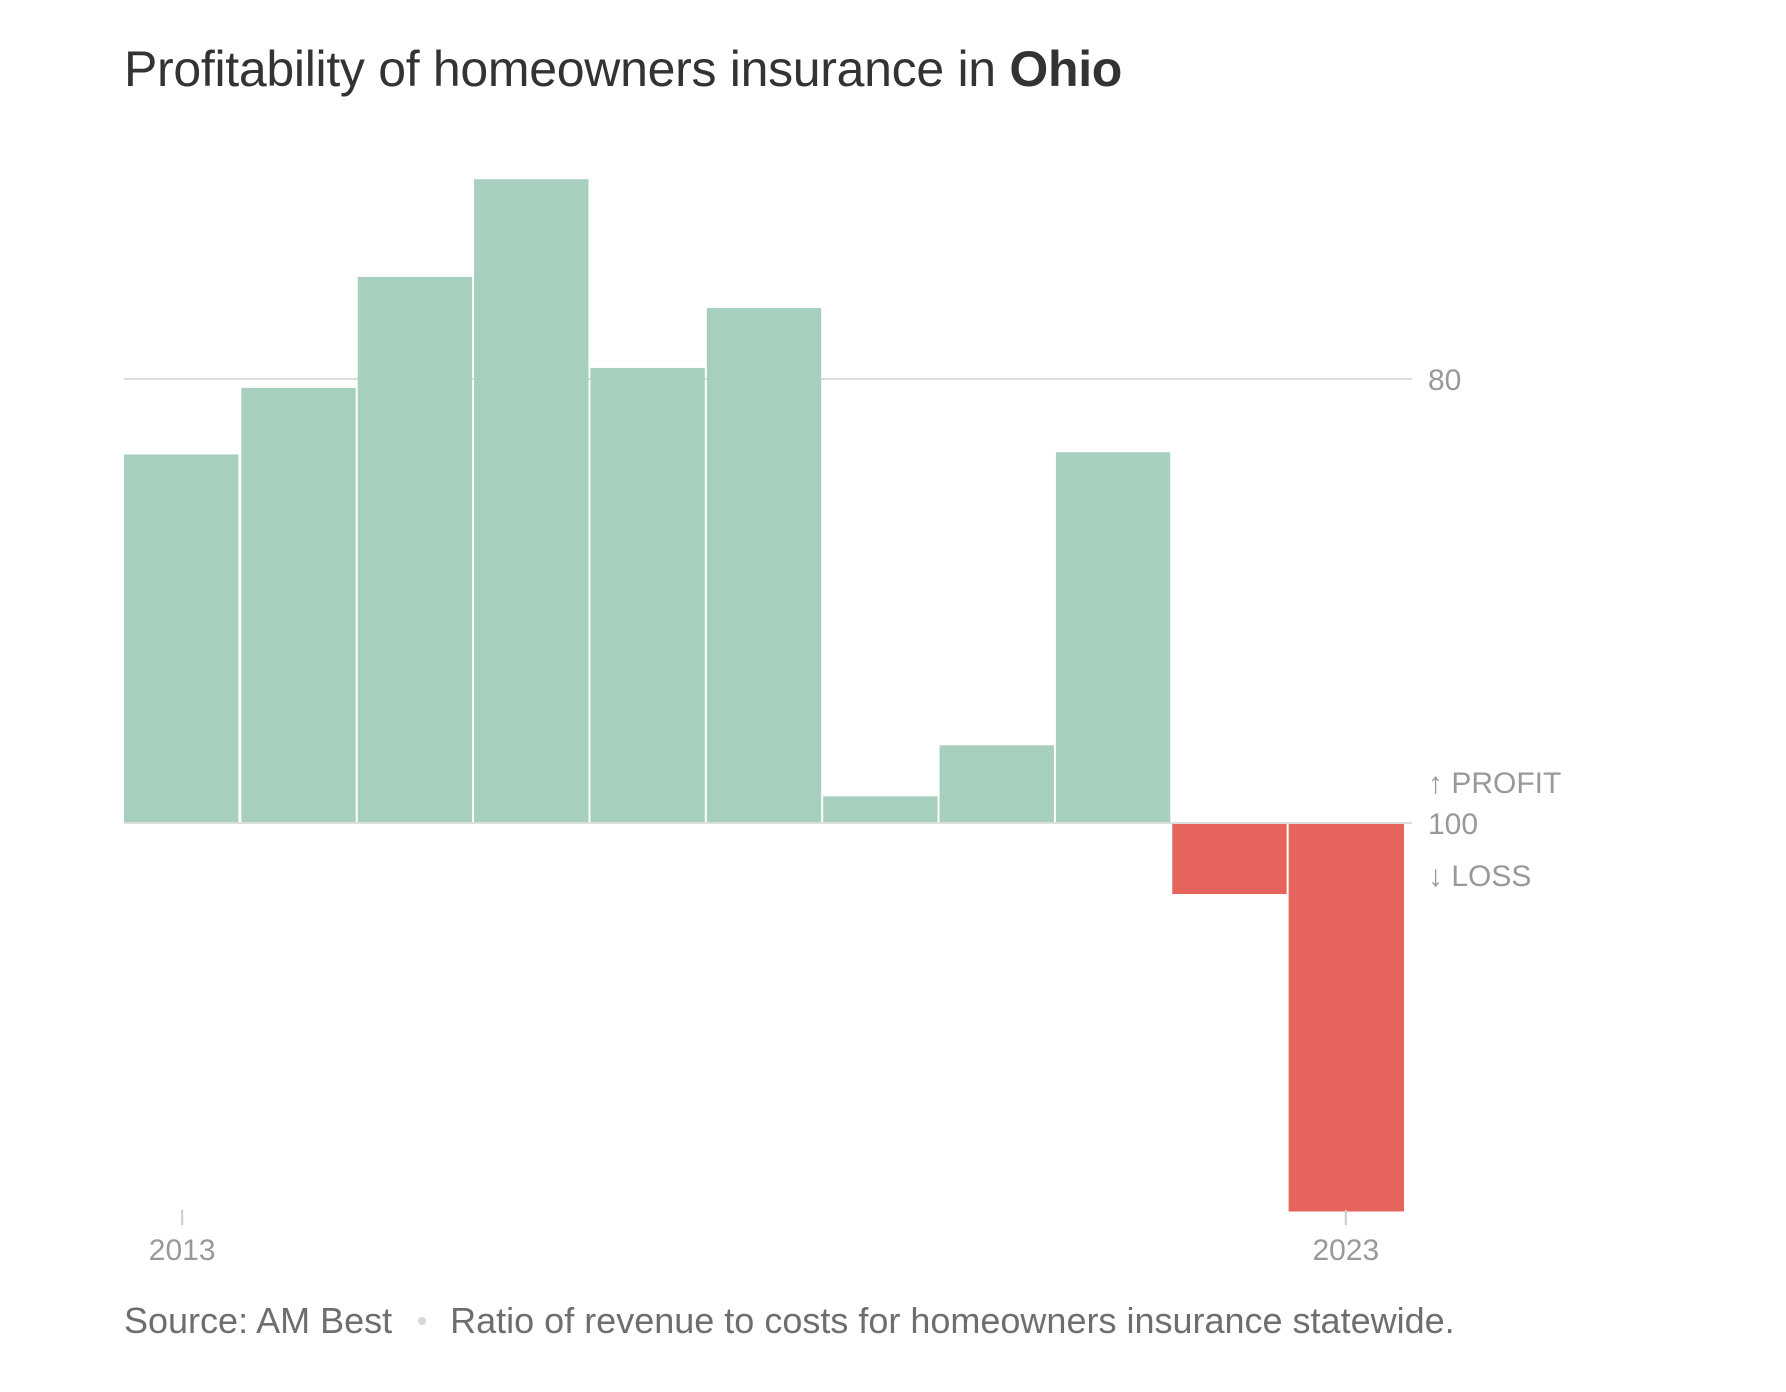  What do you see at coordinates (182, 1250) in the screenshot?
I see `x-tick-label-2013: 2013` at bounding box center [182, 1250].